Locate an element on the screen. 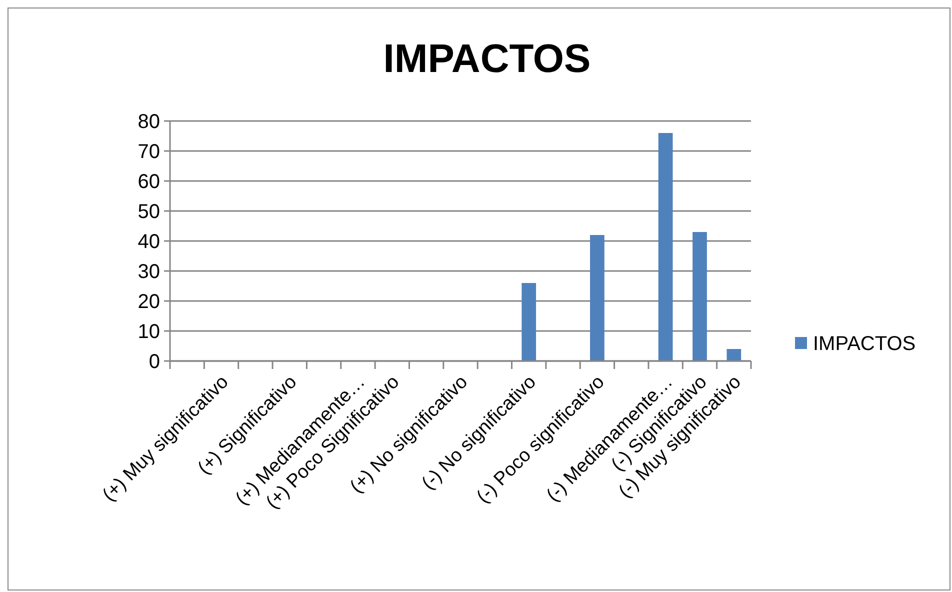 The width and height of the screenshot is (952, 592). y-tick-label: 20 is located at coordinates (149, 302).